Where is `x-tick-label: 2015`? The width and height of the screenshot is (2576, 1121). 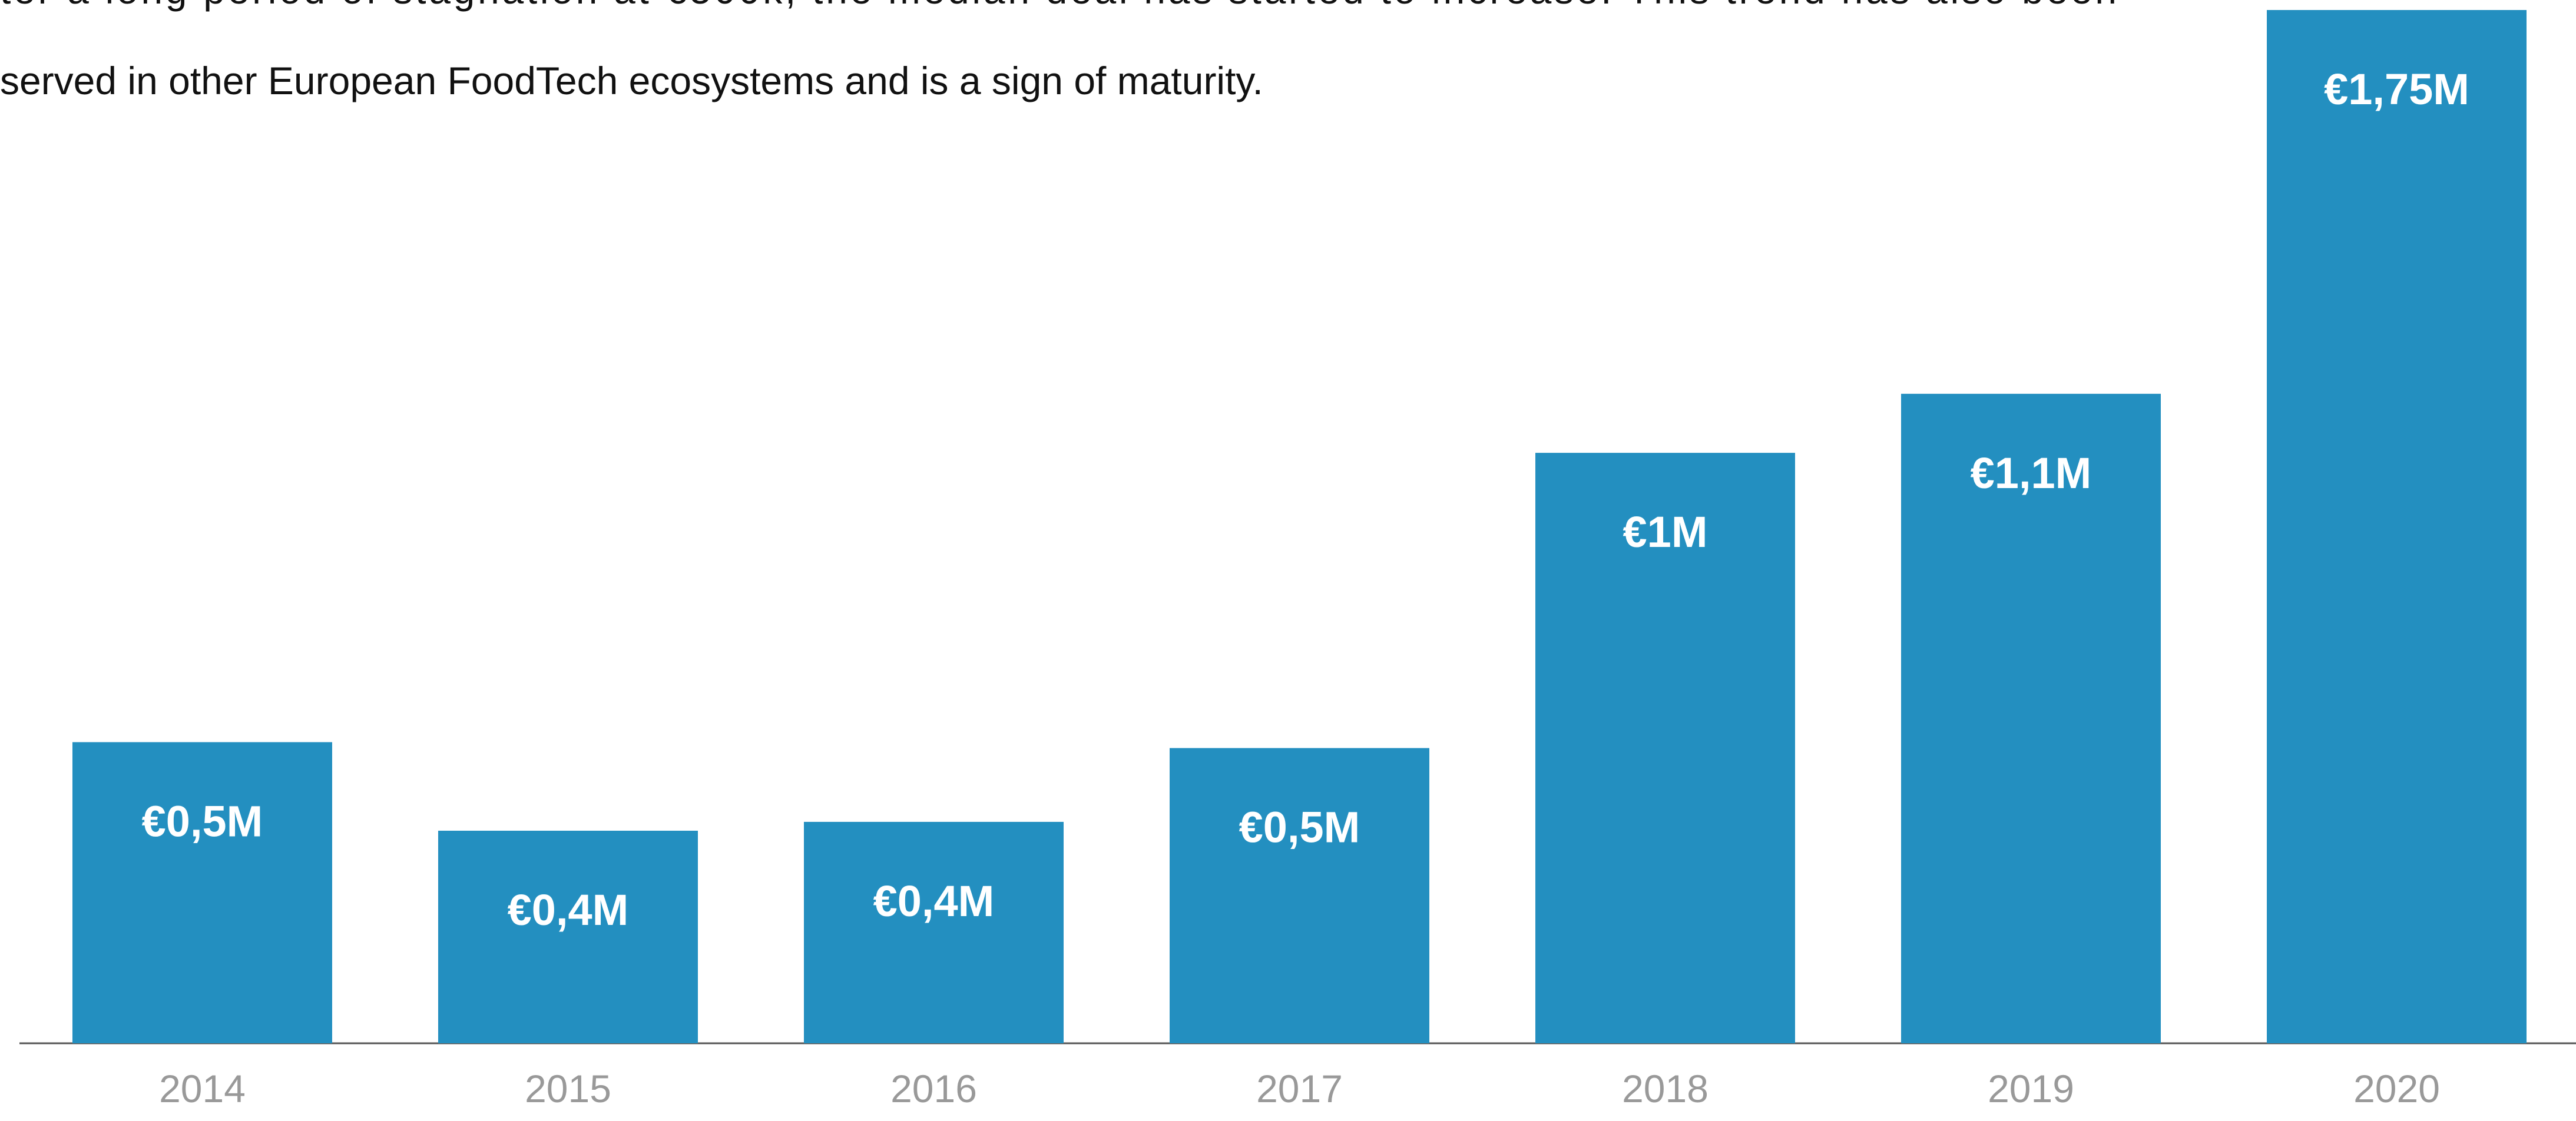
x-tick-label: 2015 is located at coordinates (568, 1088).